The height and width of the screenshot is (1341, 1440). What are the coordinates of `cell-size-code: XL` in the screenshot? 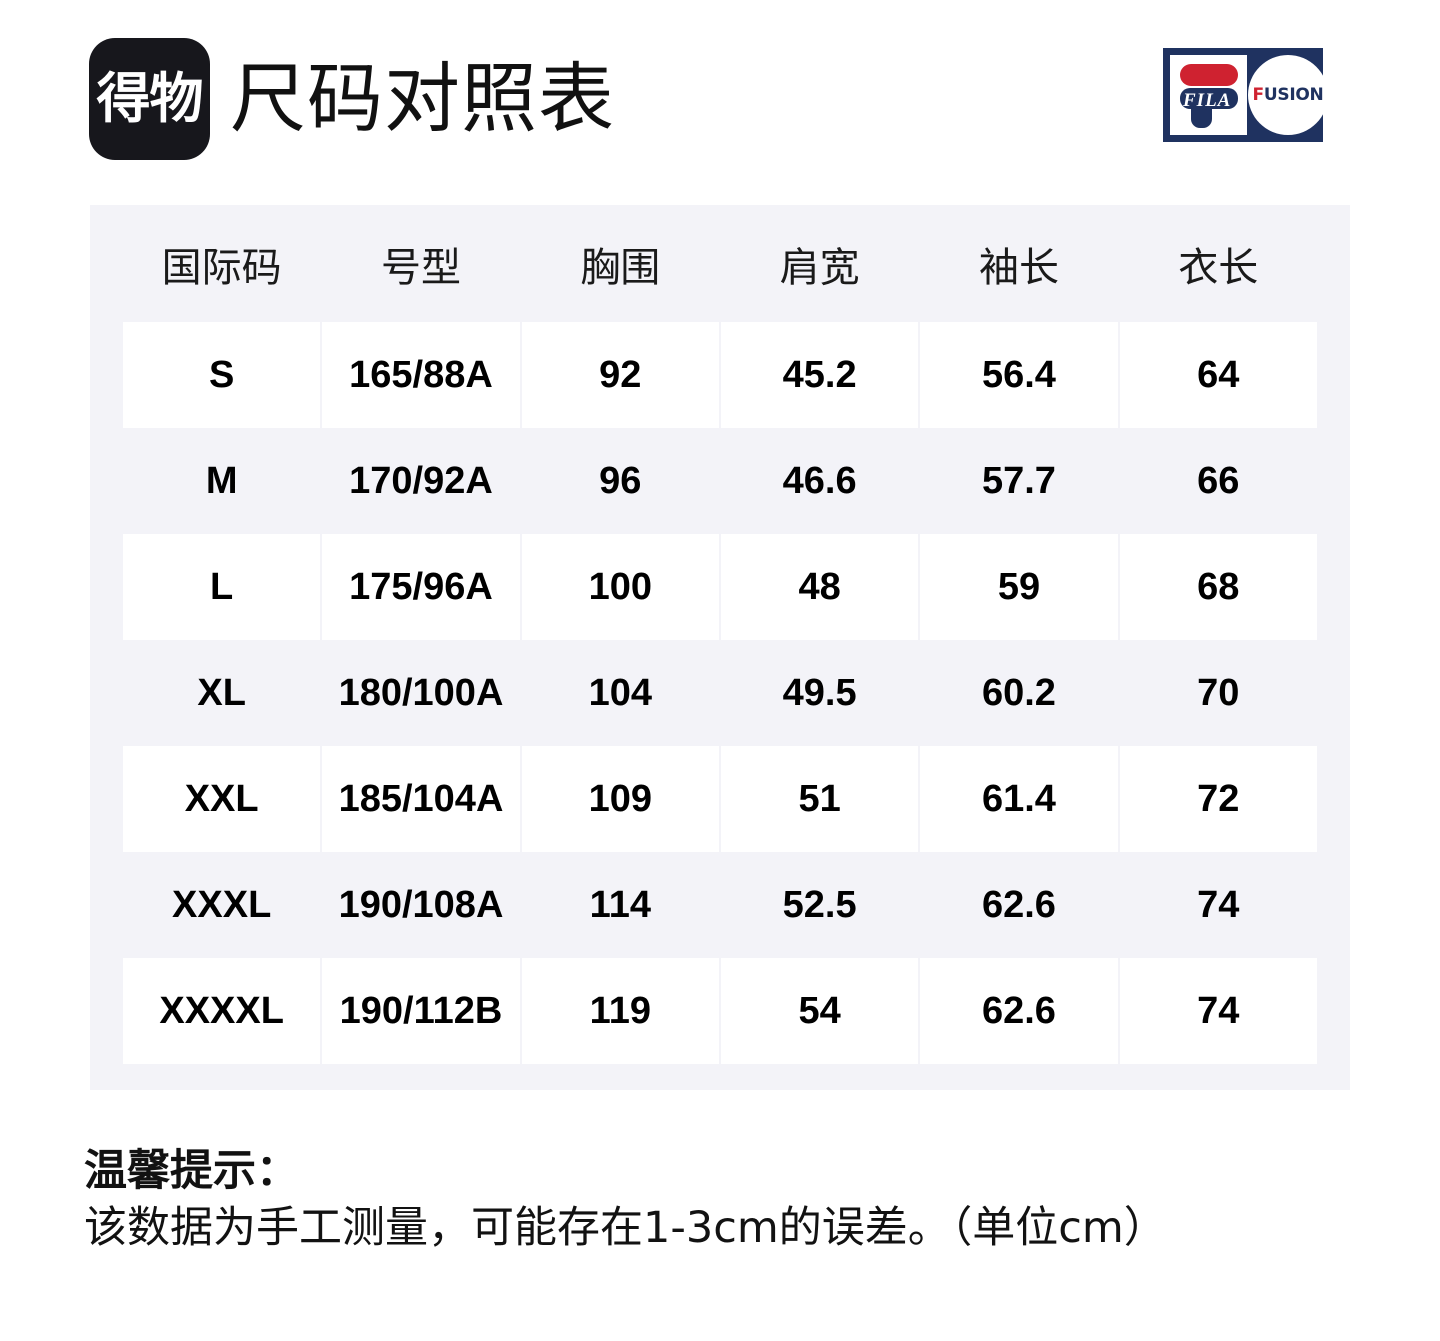 It's located at (222, 693).